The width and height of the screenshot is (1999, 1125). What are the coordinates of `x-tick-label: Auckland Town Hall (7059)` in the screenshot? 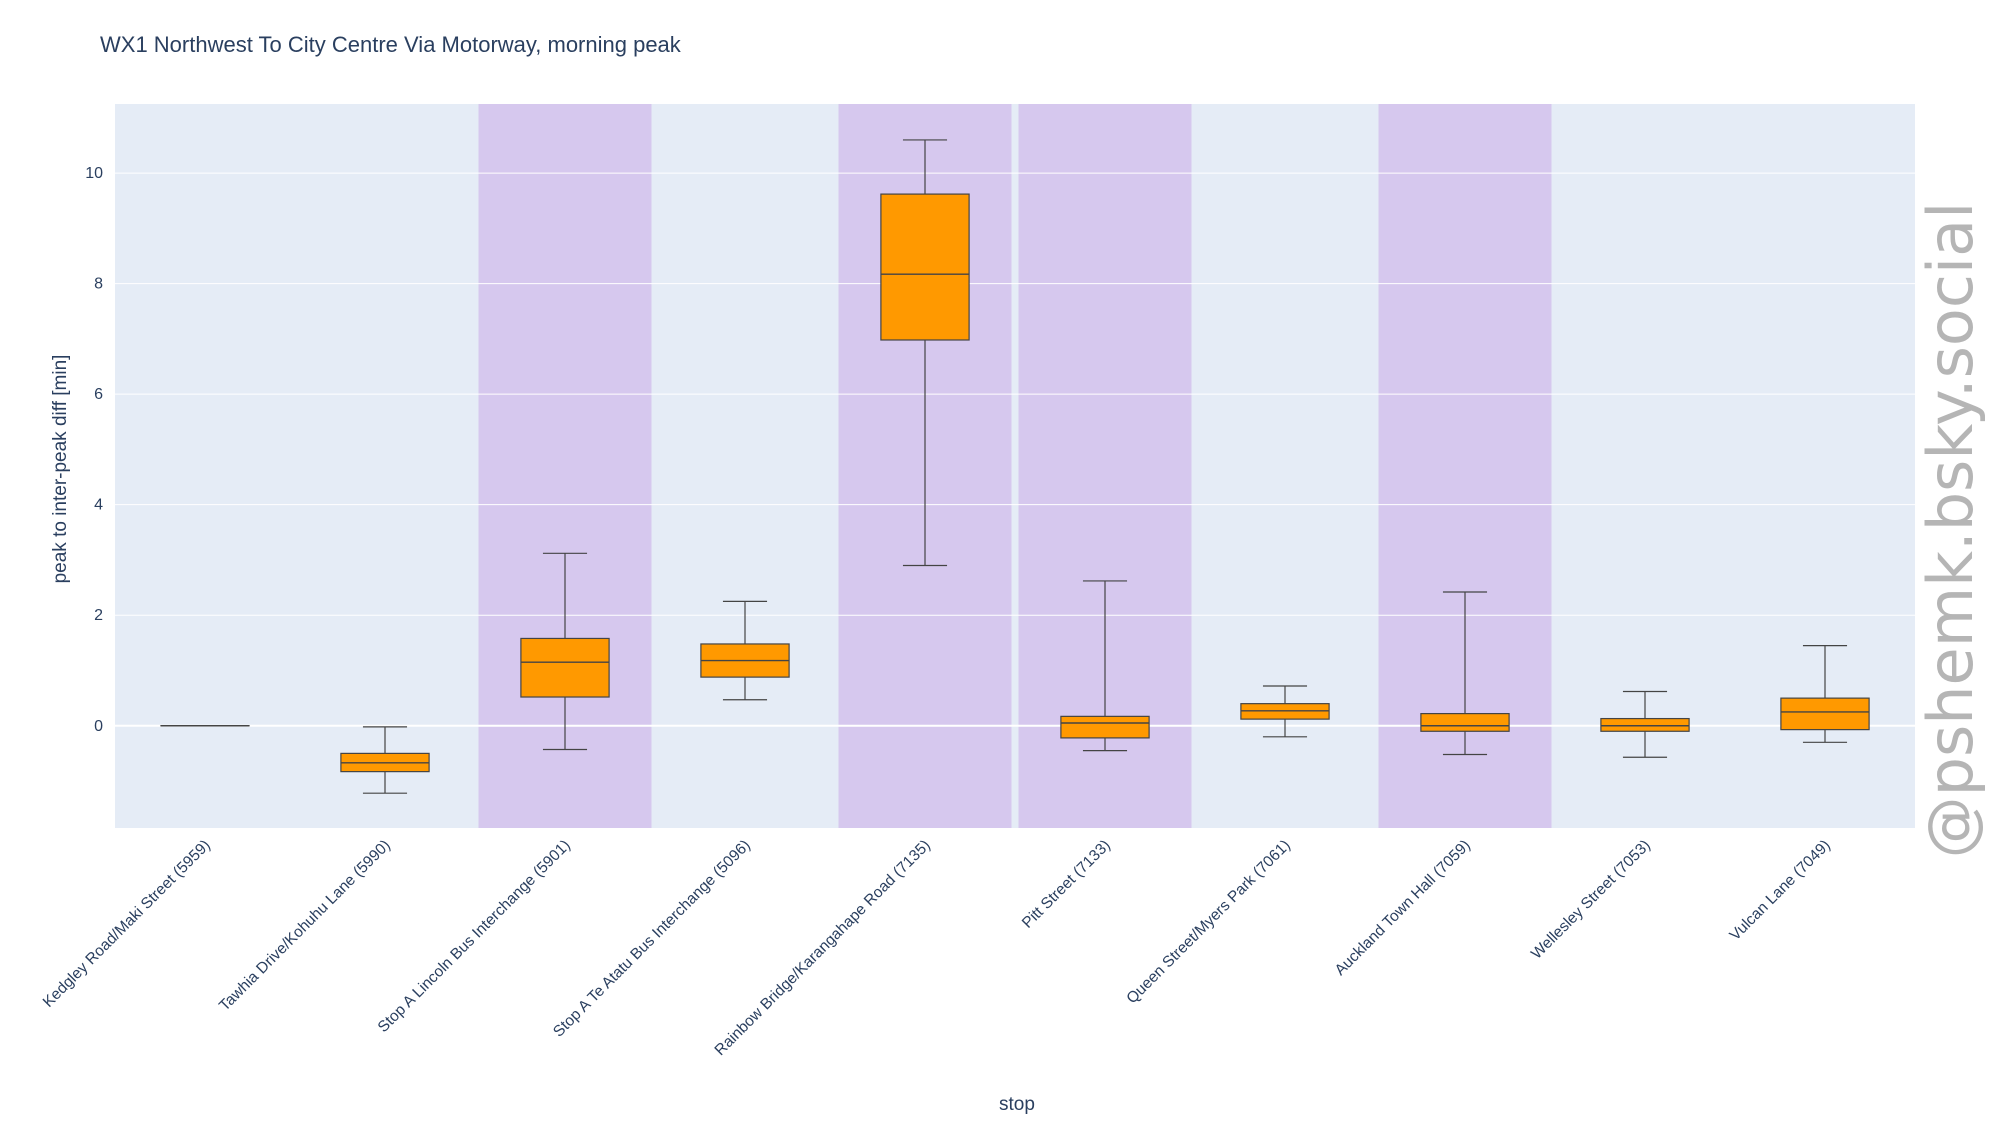 It's located at (1403, 908).